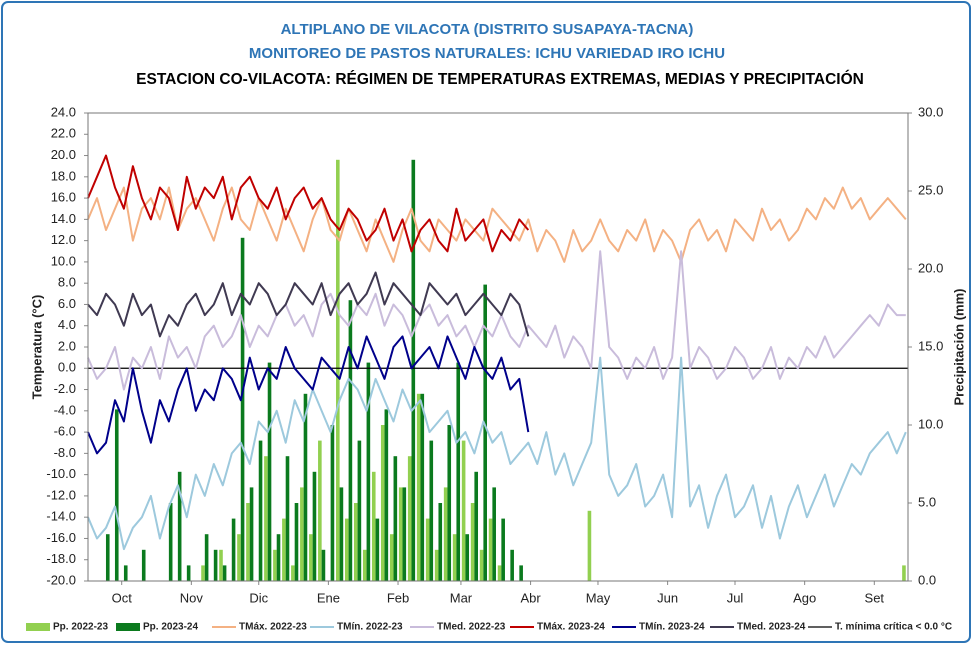  What do you see at coordinates (804, 597) in the screenshot?
I see `x-tick-label: Ago` at bounding box center [804, 597].